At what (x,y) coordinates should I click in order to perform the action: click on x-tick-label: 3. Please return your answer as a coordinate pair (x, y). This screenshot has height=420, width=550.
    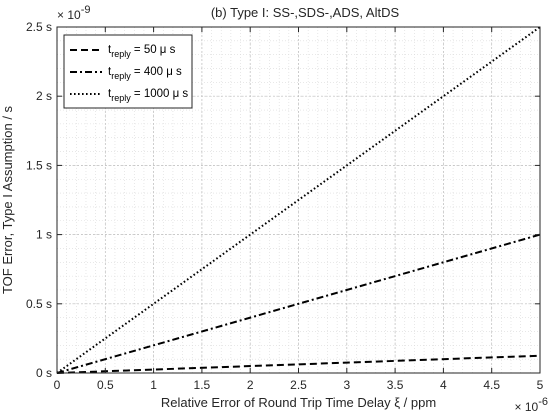
    Looking at the image, I should click on (346, 385).